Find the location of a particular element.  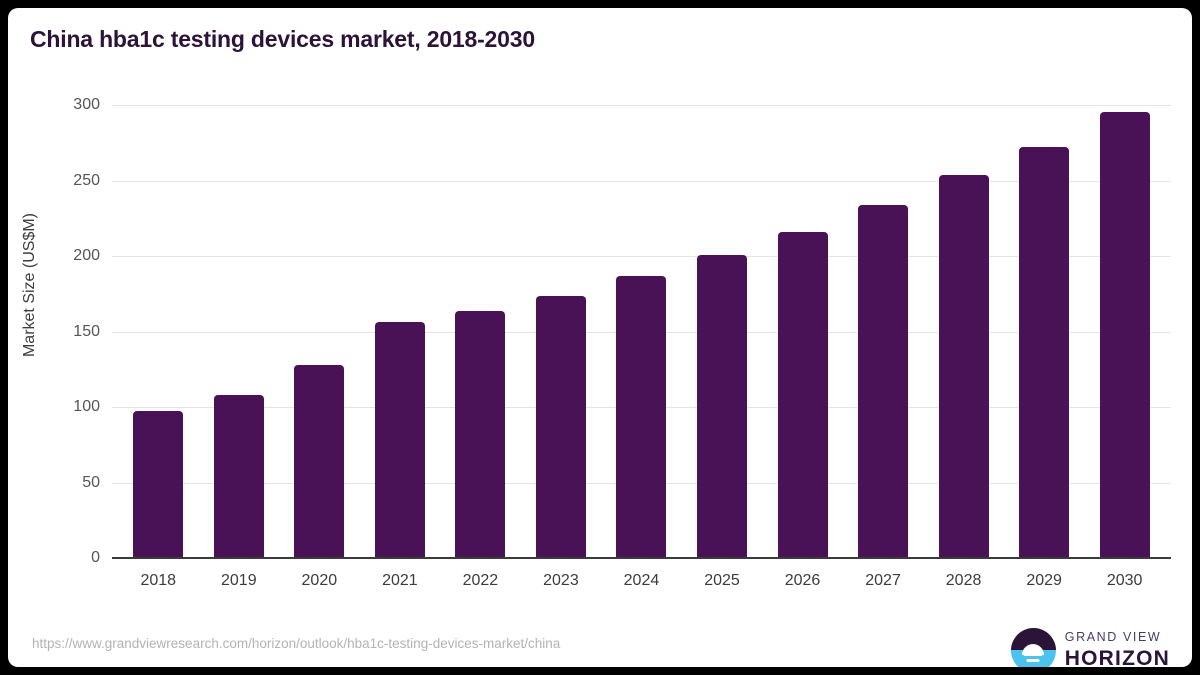

x-axis-tick-slot: 2028 is located at coordinates (963, 575).